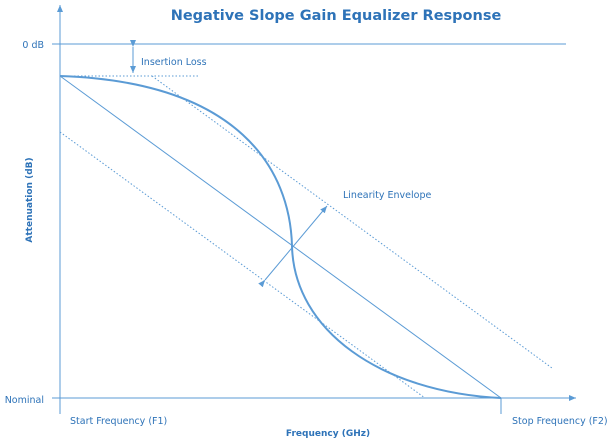  Describe the element at coordinates (387, 195) in the screenshot. I see `linearity-envelope-label: Linearity Envelope` at that location.